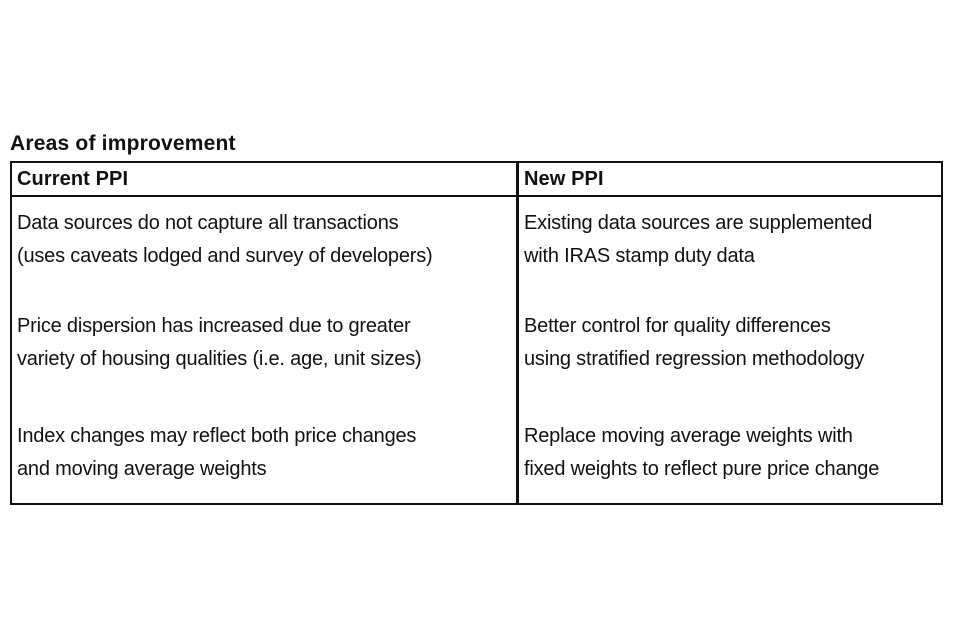  What do you see at coordinates (730, 180) in the screenshot?
I see `column-header-new-ppi: New PPI` at bounding box center [730, 180].